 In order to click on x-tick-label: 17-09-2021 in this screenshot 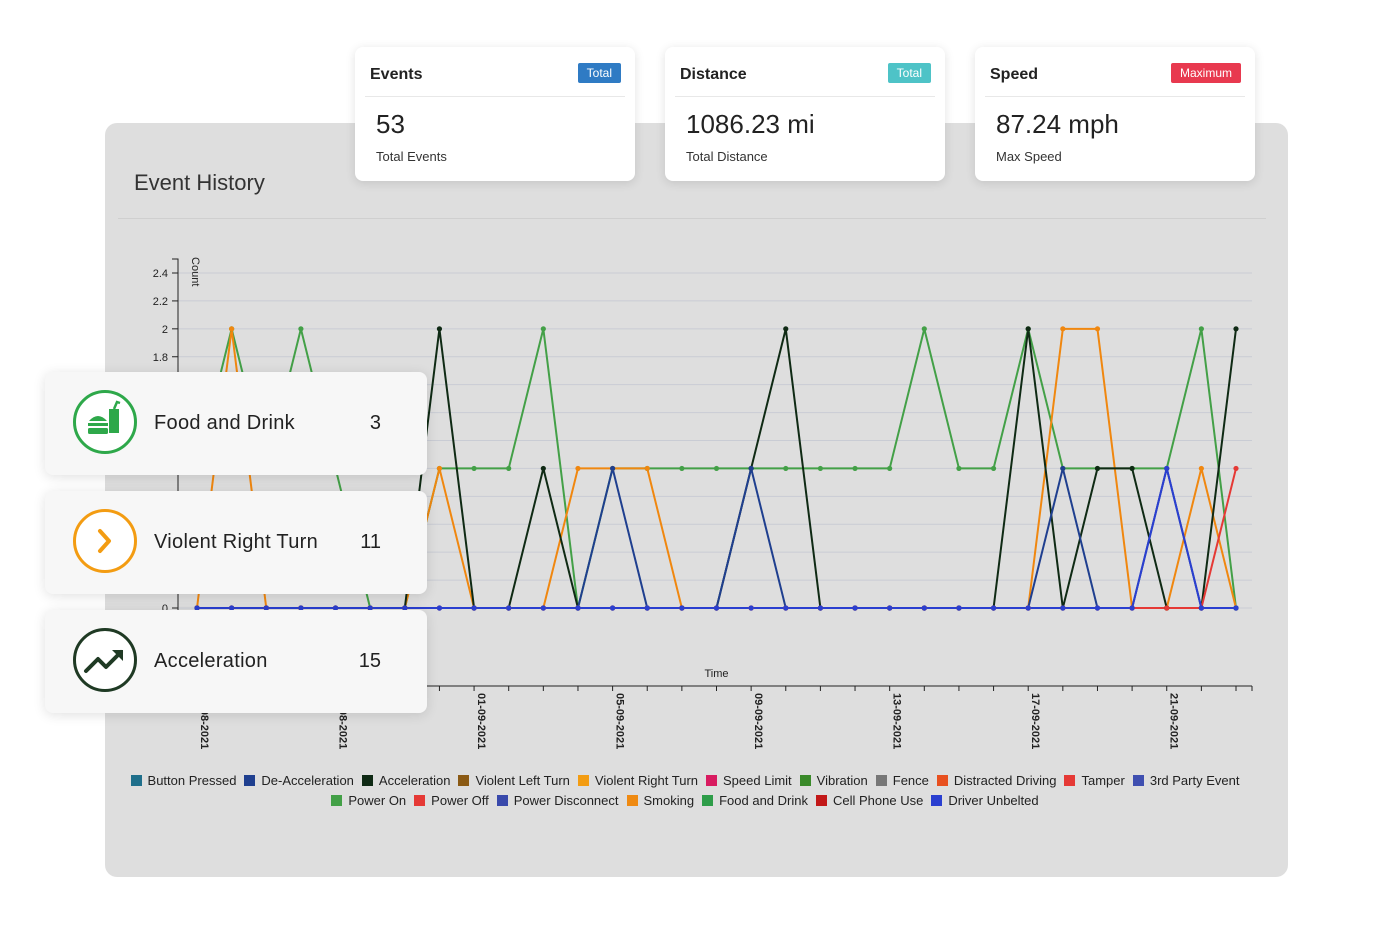, I will do `click(1035, 721)`.